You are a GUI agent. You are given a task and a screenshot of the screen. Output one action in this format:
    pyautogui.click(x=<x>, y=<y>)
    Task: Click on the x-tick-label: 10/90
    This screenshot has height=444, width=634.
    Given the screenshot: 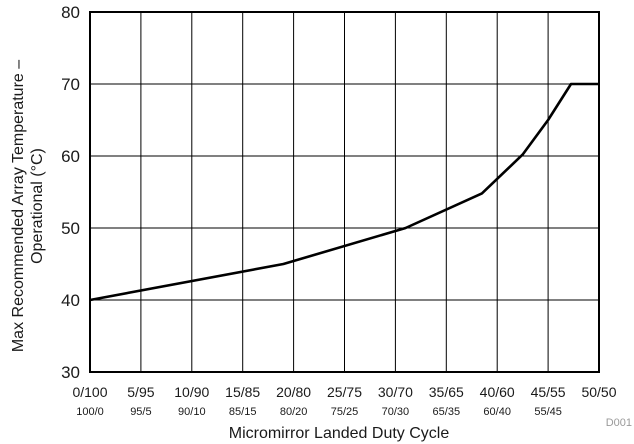 What is the action you would take?
    pyautogui.click(x=191, y=392)
    